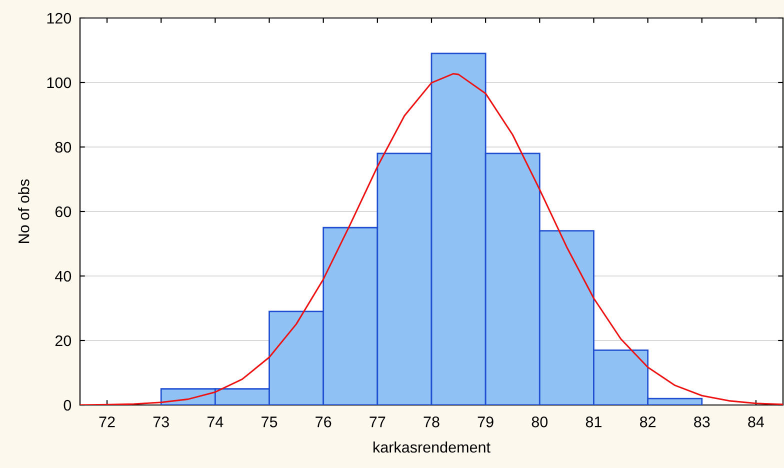  I want to click on y-axis-title: No of obs, so click(24, 211).